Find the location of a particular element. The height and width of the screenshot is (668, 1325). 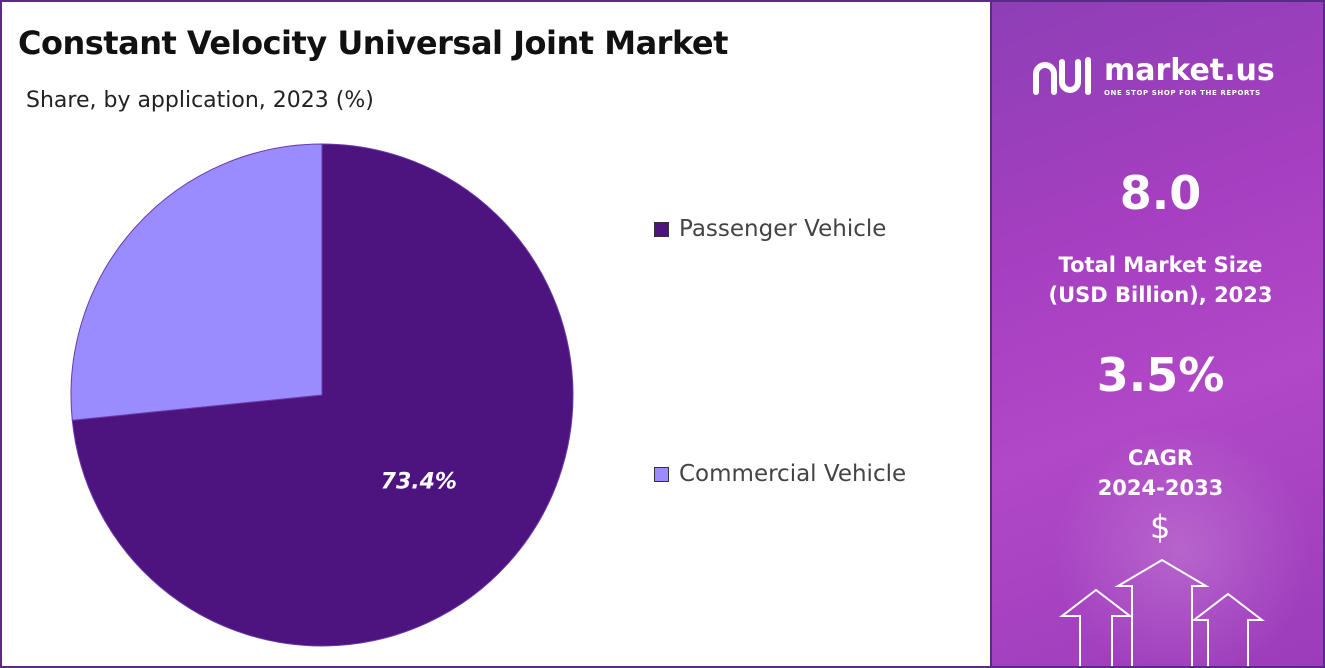

legend-label-passenger-vehicle: Passenger Vehicle is located at coordinates (783, 229).